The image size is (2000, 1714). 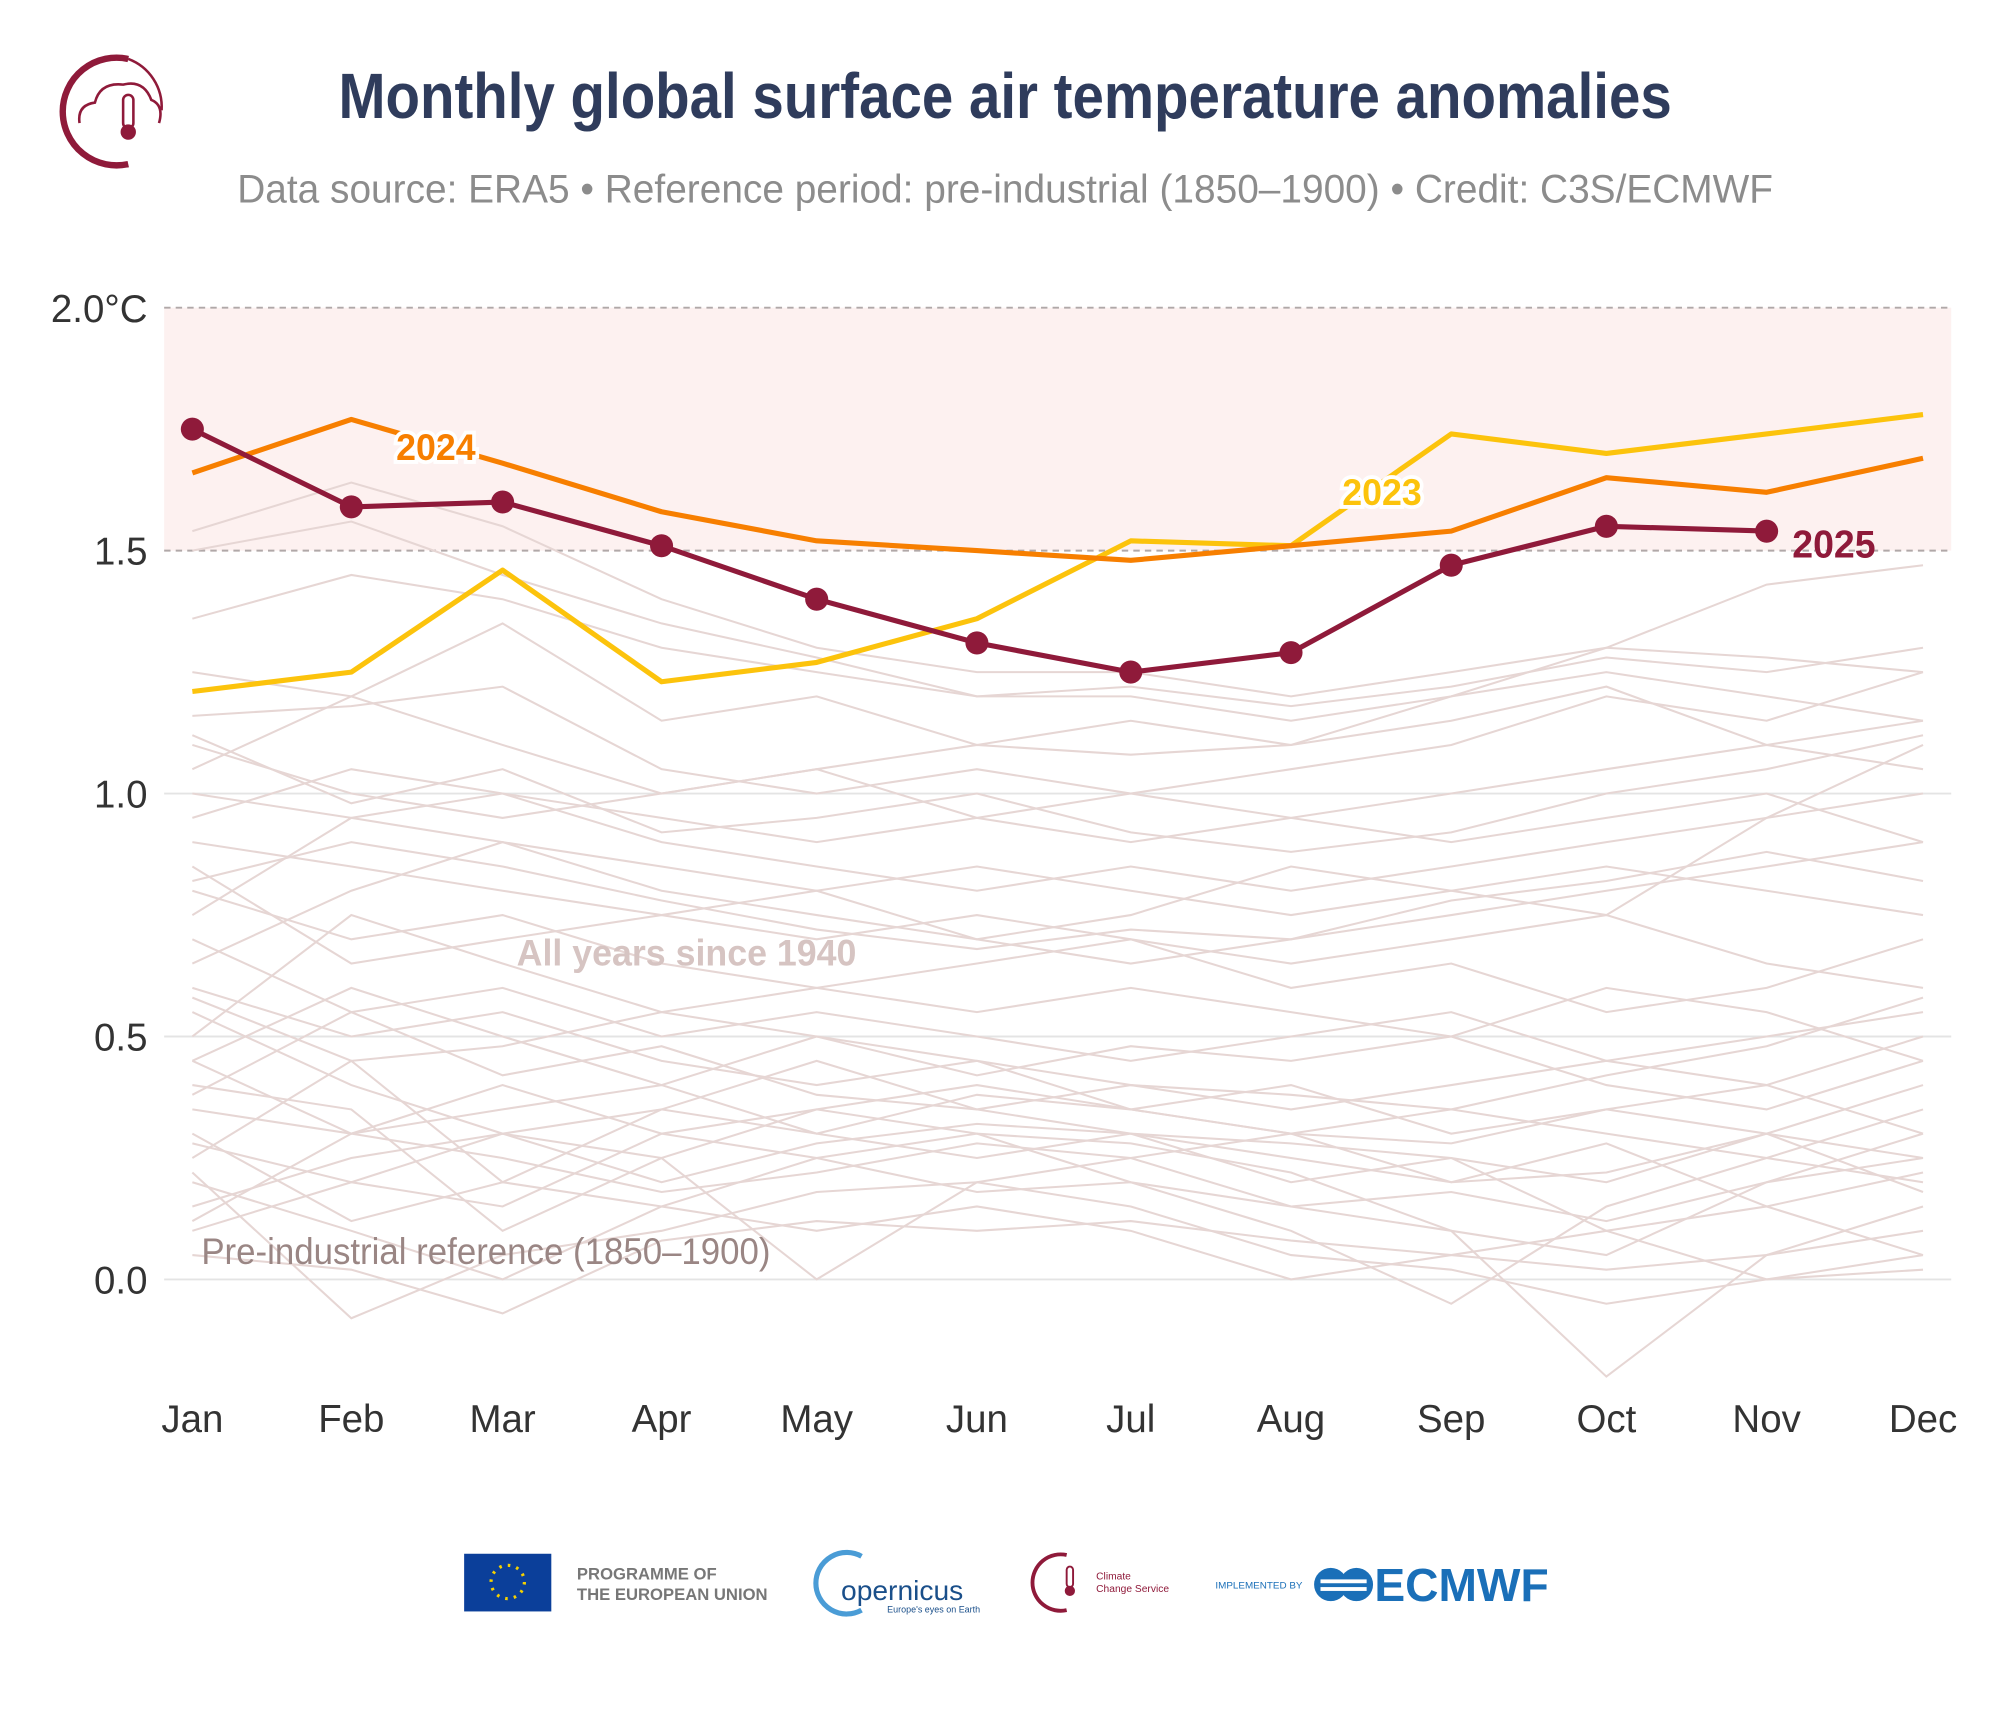 I want to click on eu-logo: PROGRAMME OF THE EUROPEAN UNION, so click(x=616, y=1582).